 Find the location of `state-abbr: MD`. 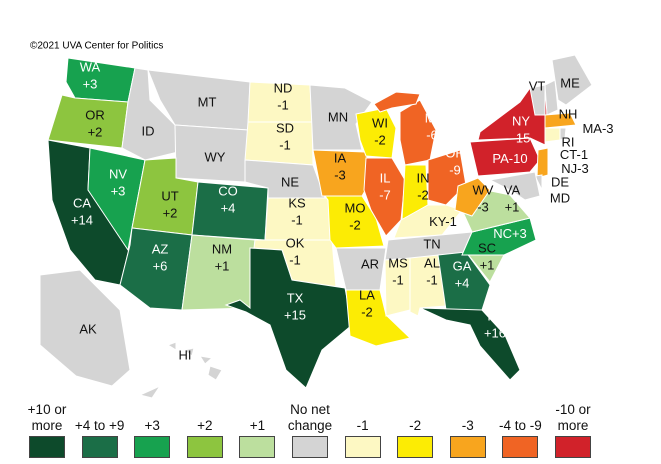

state-abbr: MD is located at coordinates (560, 197).